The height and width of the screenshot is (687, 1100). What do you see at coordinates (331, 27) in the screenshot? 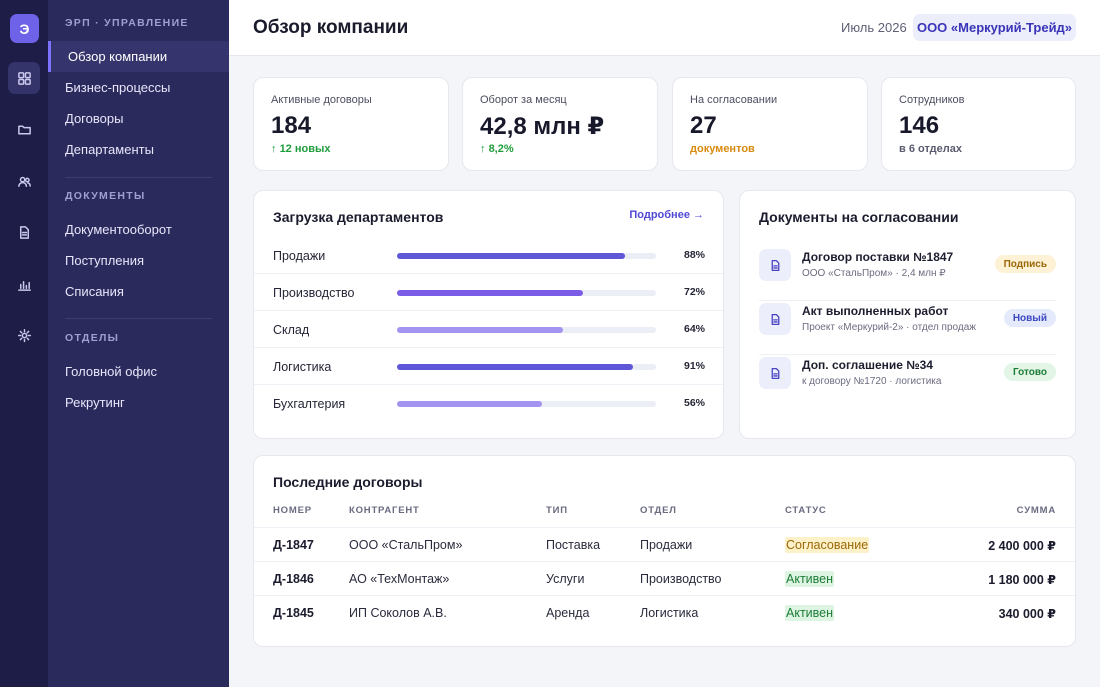
I see `page-title: Обзор компании` at bounding box center [331, 27].